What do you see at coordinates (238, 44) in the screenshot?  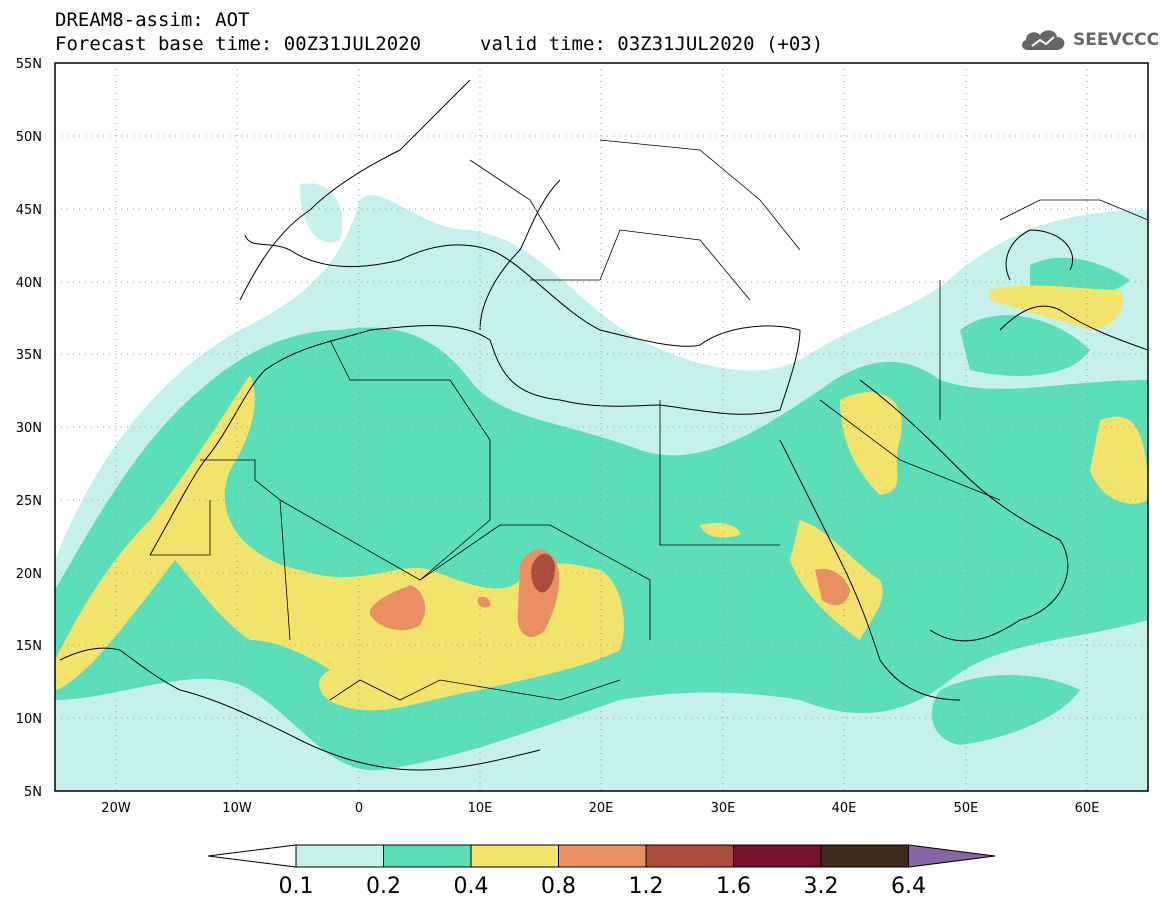 I see `base-time: Forecast base time: 00Z31JUL2020` at bounding box center [238, 44].